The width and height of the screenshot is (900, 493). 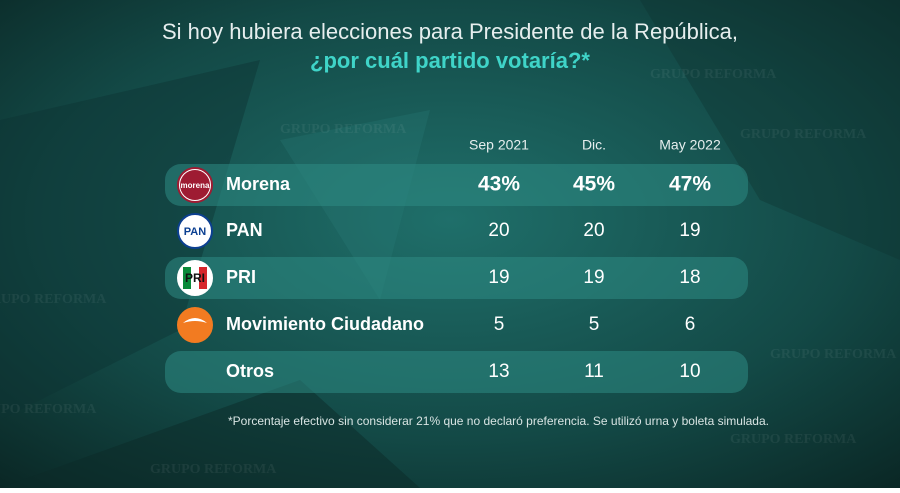 What do you see at coordinates (210, 434) in the screenshot?
I see `bg-shape` at bounding box center [210, 434].